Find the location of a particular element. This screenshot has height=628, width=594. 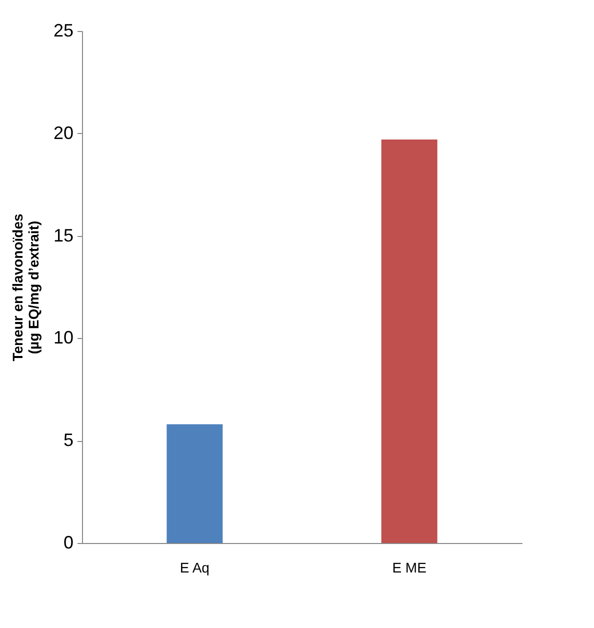

y-tick-label: 0 is located at coordinates (68, 542).